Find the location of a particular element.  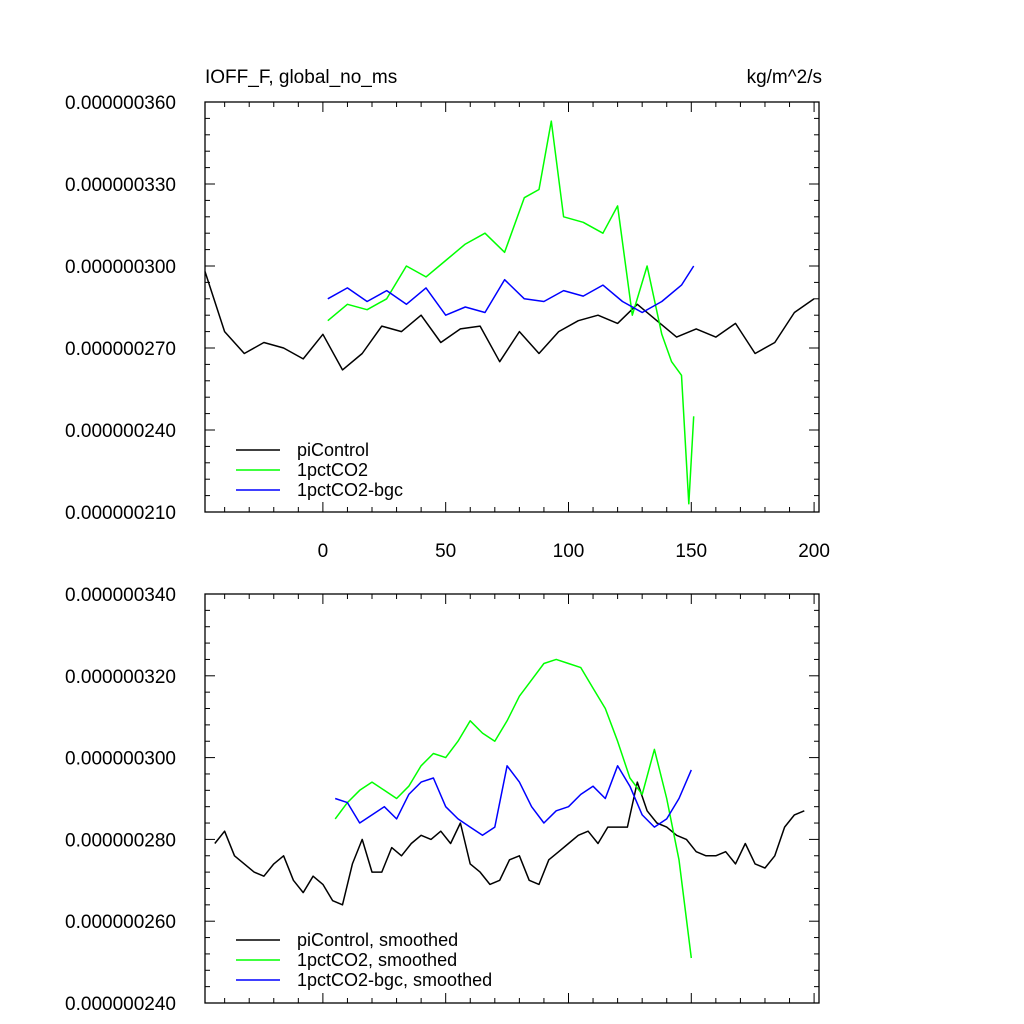

series-line-1pctco2 is located at coordinates (511, 312).